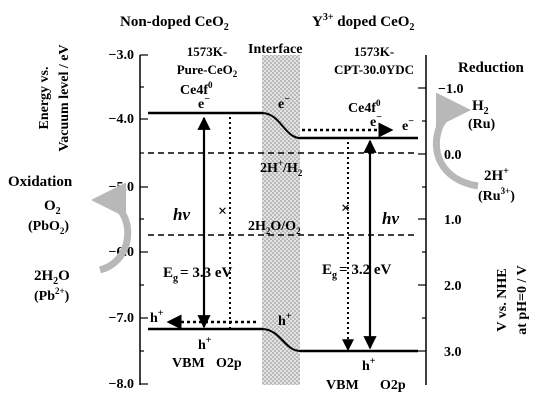  I want to click on o2p-label-left: O2p, so click(229, 363).